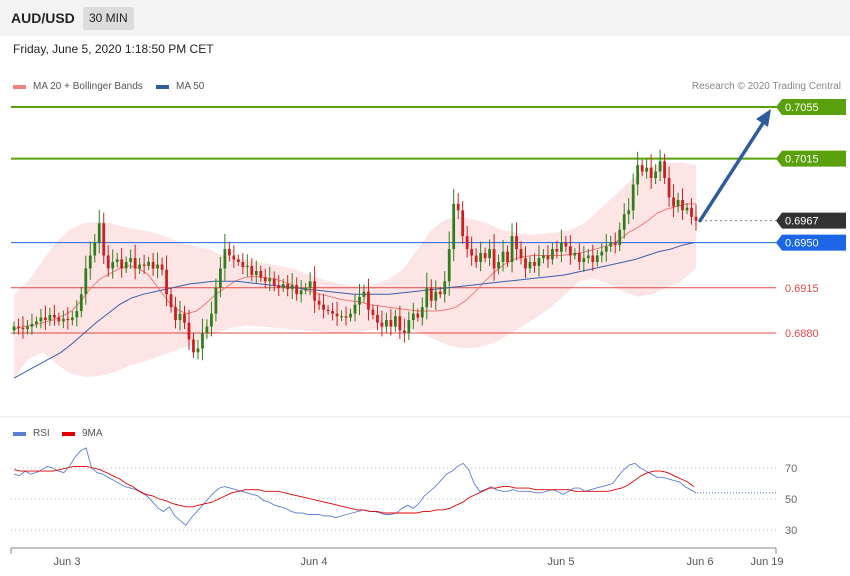  I want to click on legend-9ma: 9MA, so click(82, 433).